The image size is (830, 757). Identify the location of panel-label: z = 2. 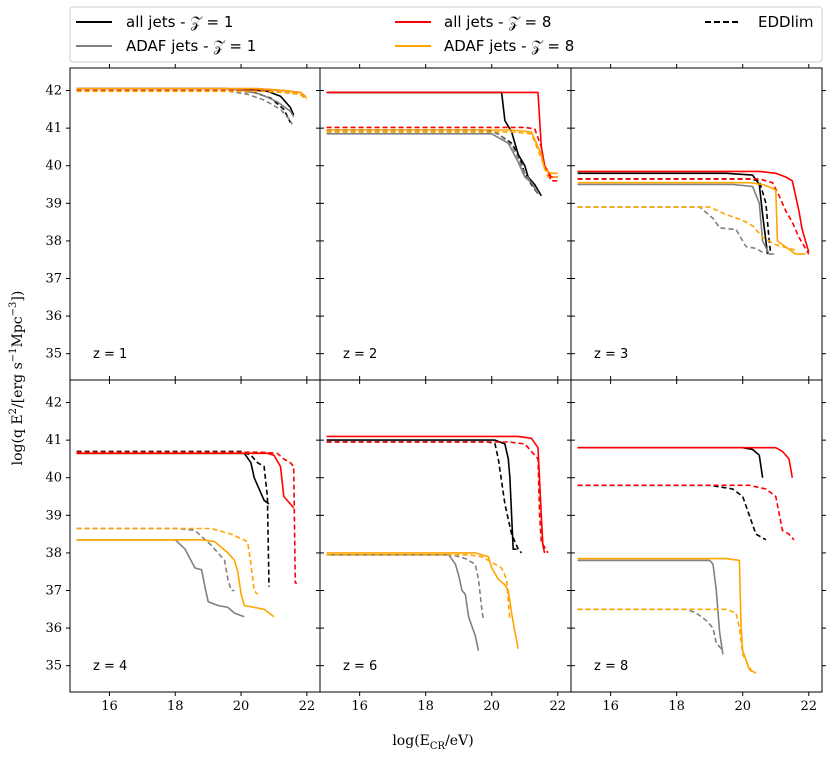
(360, 354).